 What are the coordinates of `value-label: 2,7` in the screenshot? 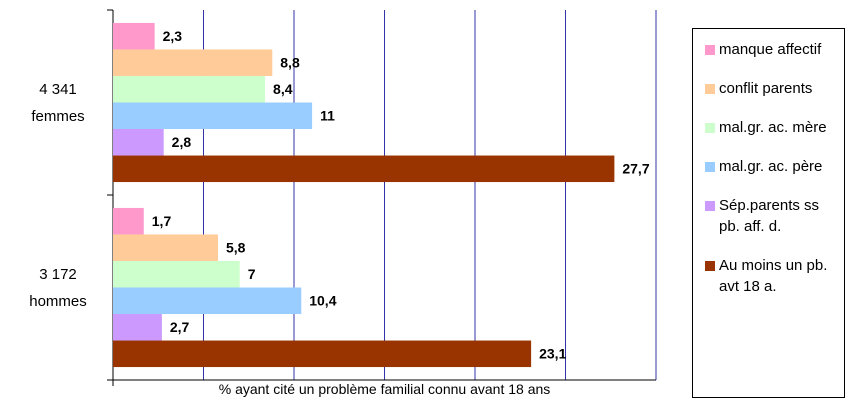 It's located at (180, 327).